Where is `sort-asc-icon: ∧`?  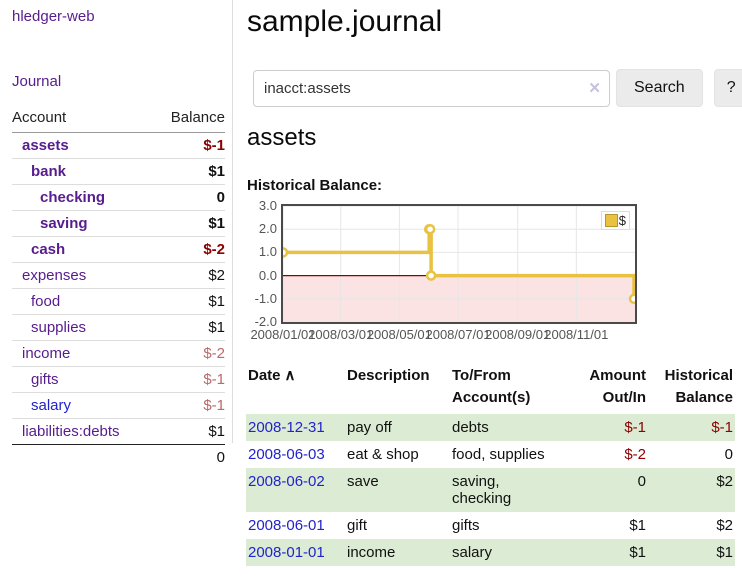
sort-asc-icon: ∧ is located at coordinates (290, 375).